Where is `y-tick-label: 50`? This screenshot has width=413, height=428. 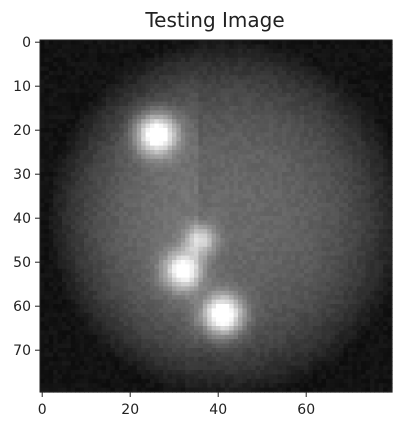 y-tick-label: 50 is located at coordinates (22, 263).